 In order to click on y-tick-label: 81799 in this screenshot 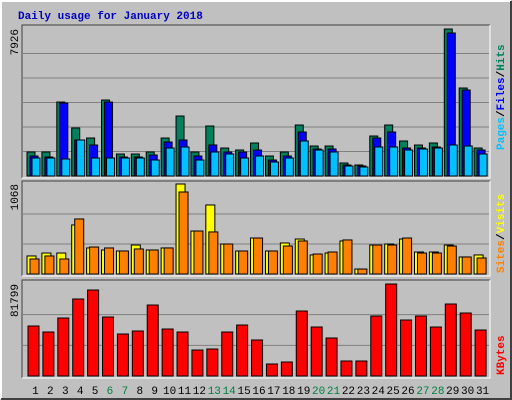, I will do `click(16, 300)`.